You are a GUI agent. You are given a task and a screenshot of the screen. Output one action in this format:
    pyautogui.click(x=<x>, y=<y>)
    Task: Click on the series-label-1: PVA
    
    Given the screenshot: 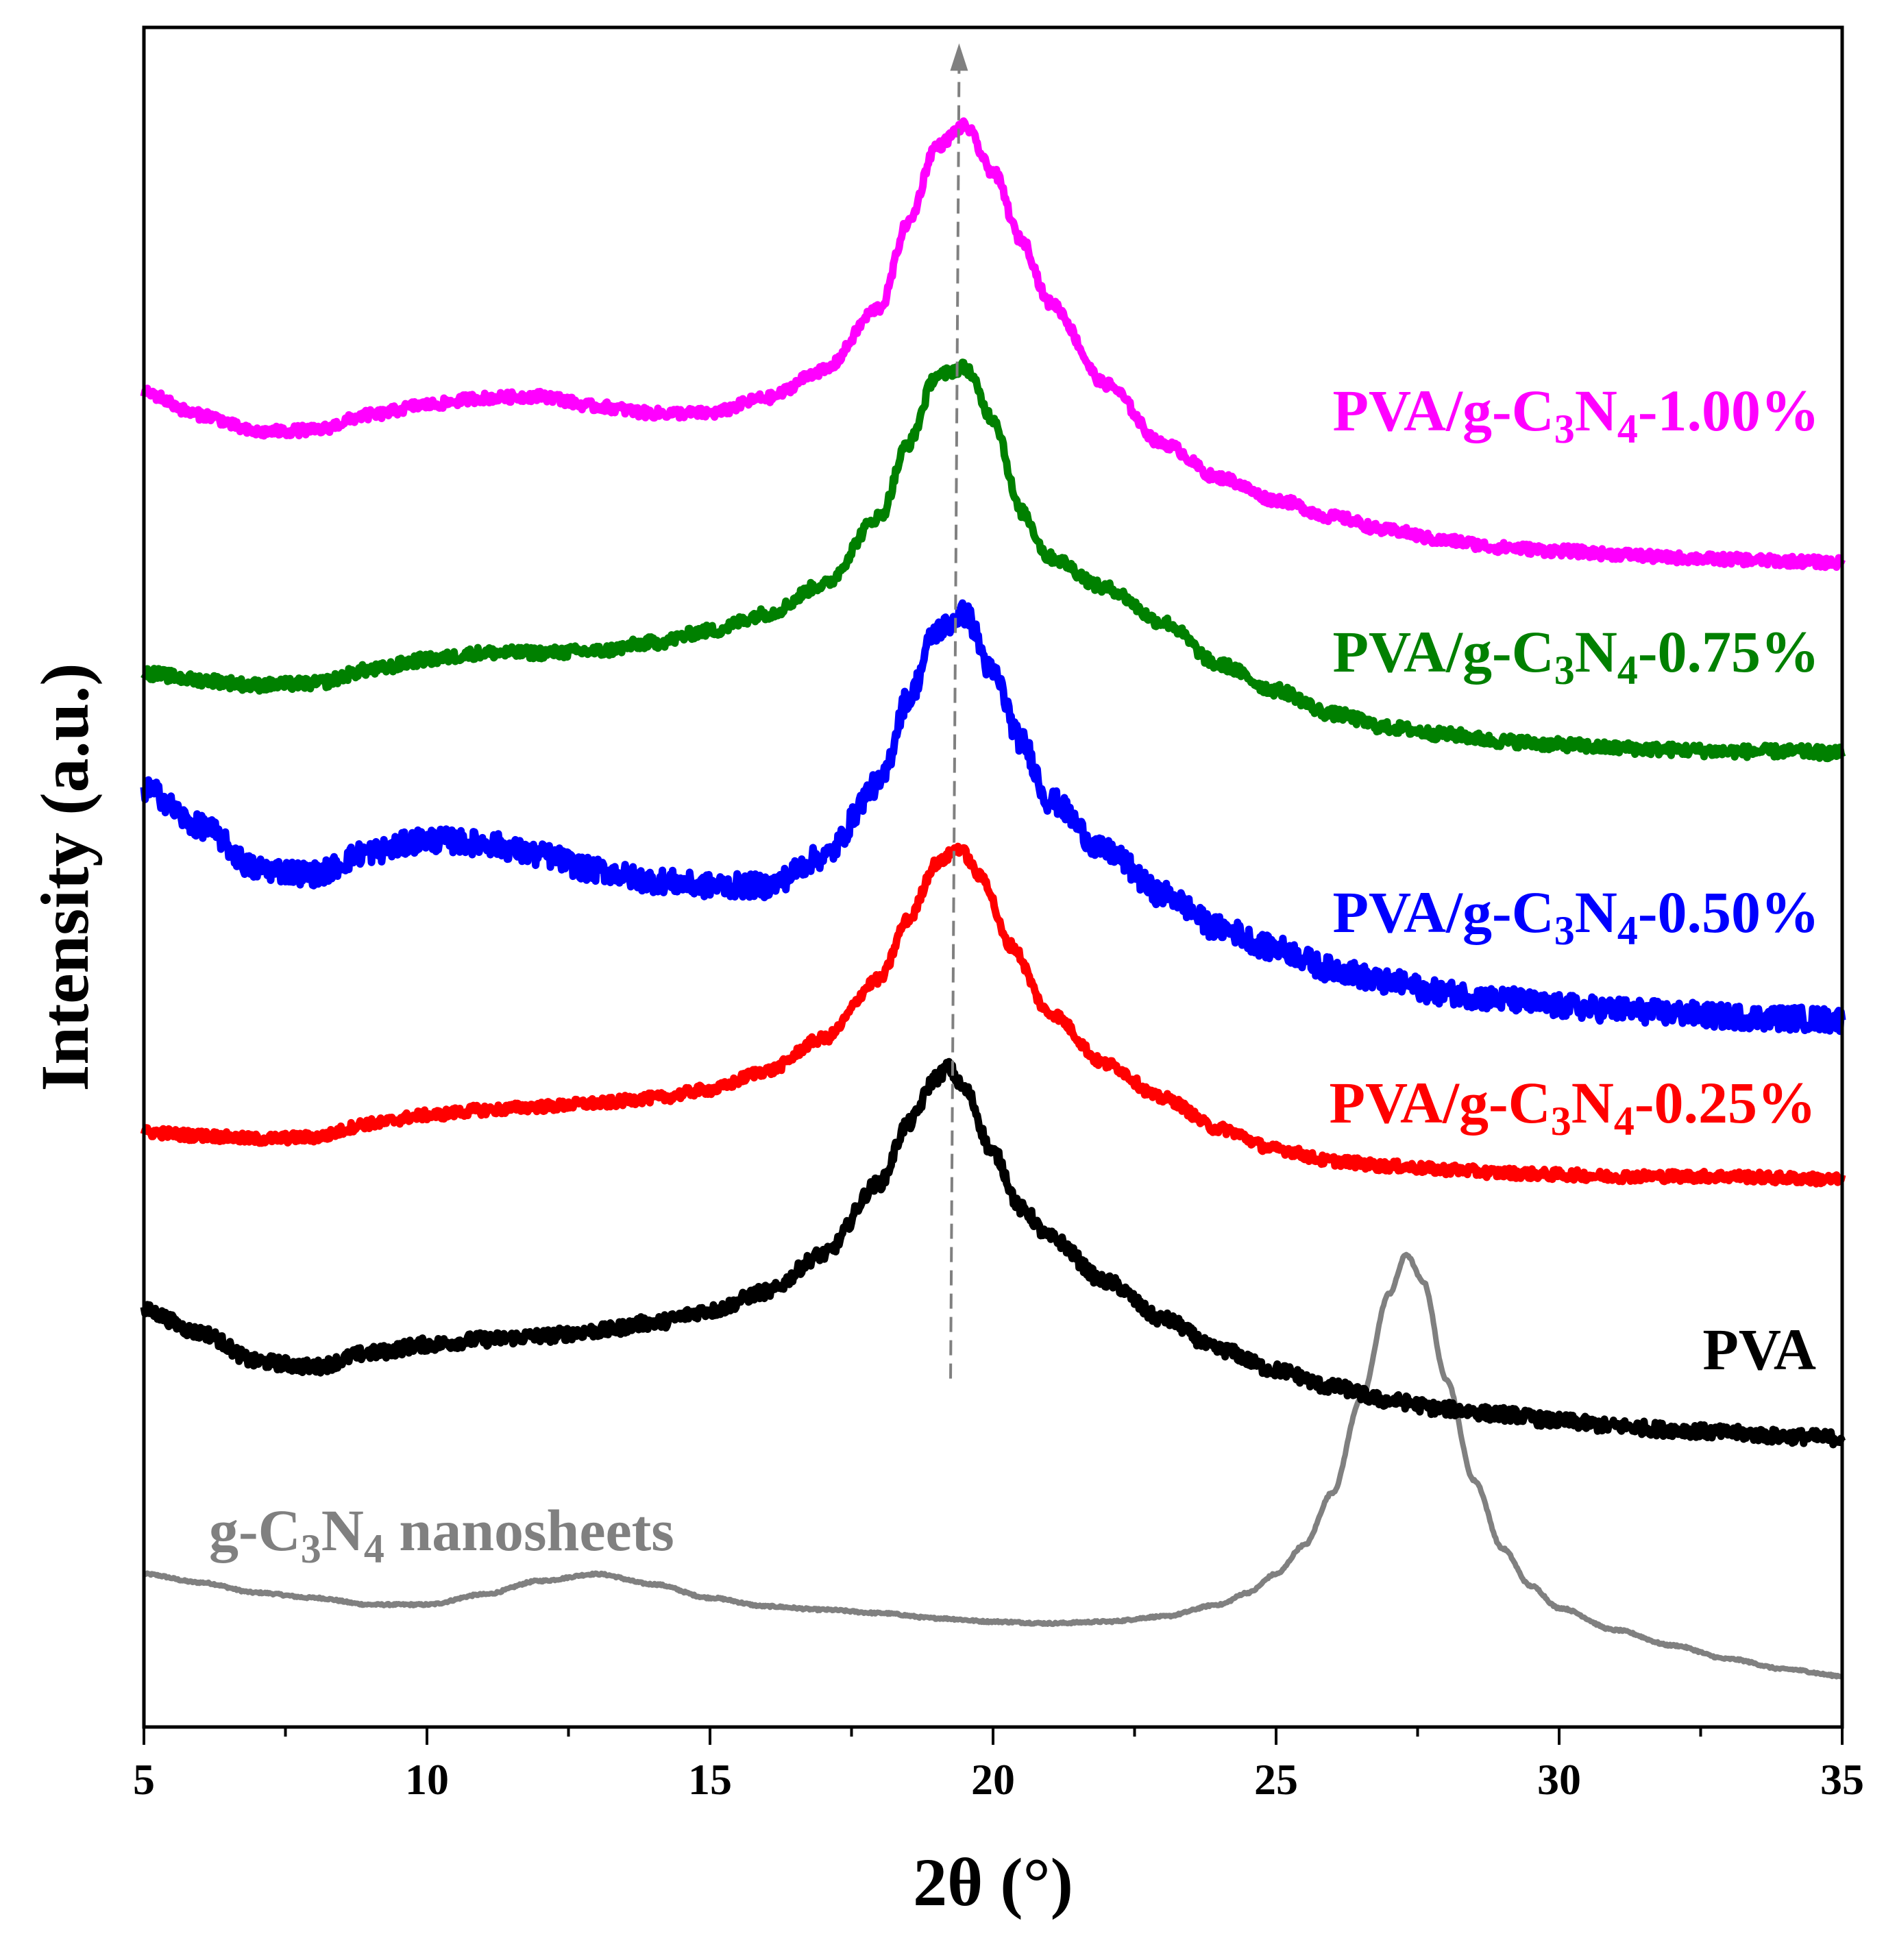 What is the action you would take?
    pyautogui.click(x=1759, y=1349)
    